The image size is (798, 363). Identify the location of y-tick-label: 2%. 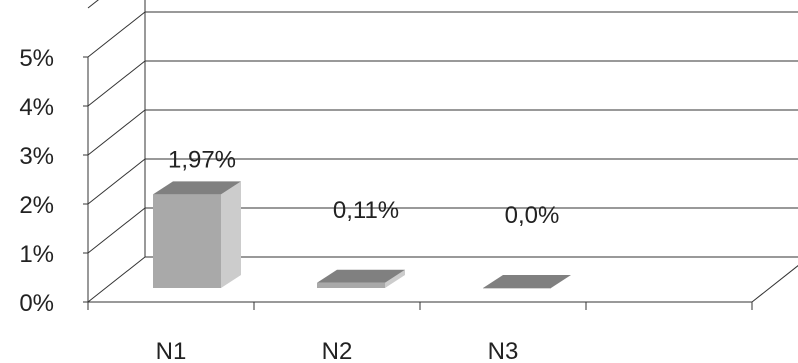
(36, 205).